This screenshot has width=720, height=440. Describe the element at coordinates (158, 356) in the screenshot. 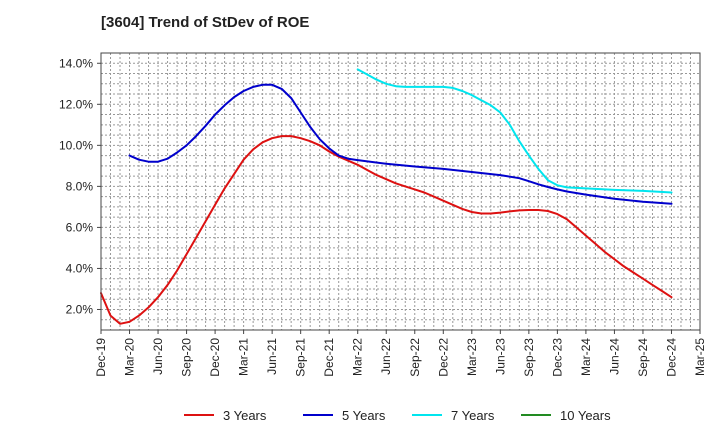

I see `x-tick-label: Jun-20` at that location.